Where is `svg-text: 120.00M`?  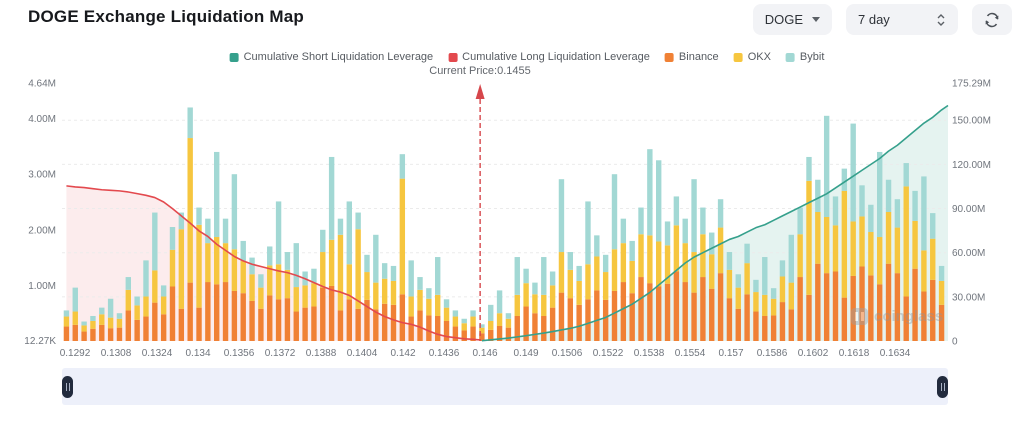 svg-text: 120.00M is located at coordinates (971, 165).